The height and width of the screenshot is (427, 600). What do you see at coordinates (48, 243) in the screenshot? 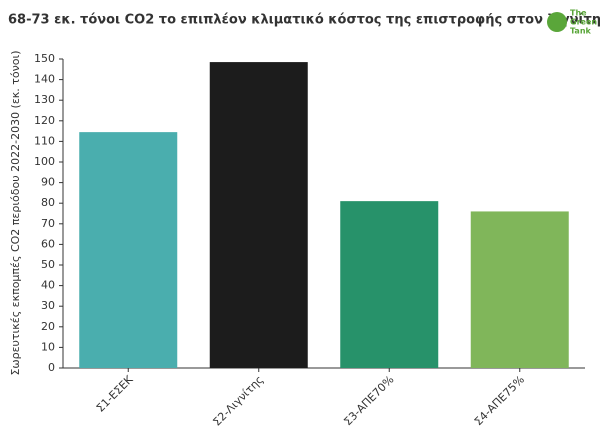
I see `y-tick-label: 60` at bounding box center [48, 243].